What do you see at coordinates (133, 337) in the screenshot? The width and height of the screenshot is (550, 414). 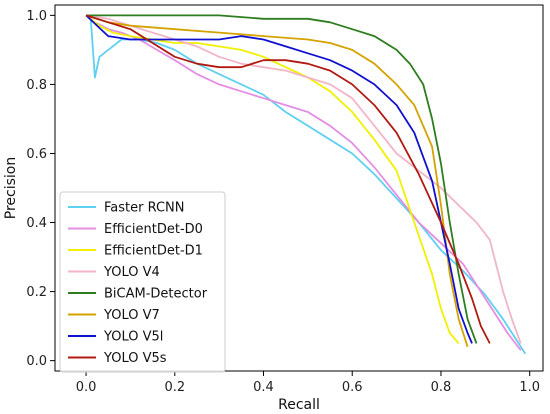 I see `legend-label: YOLO V5l` at bounding box center [133, 337].